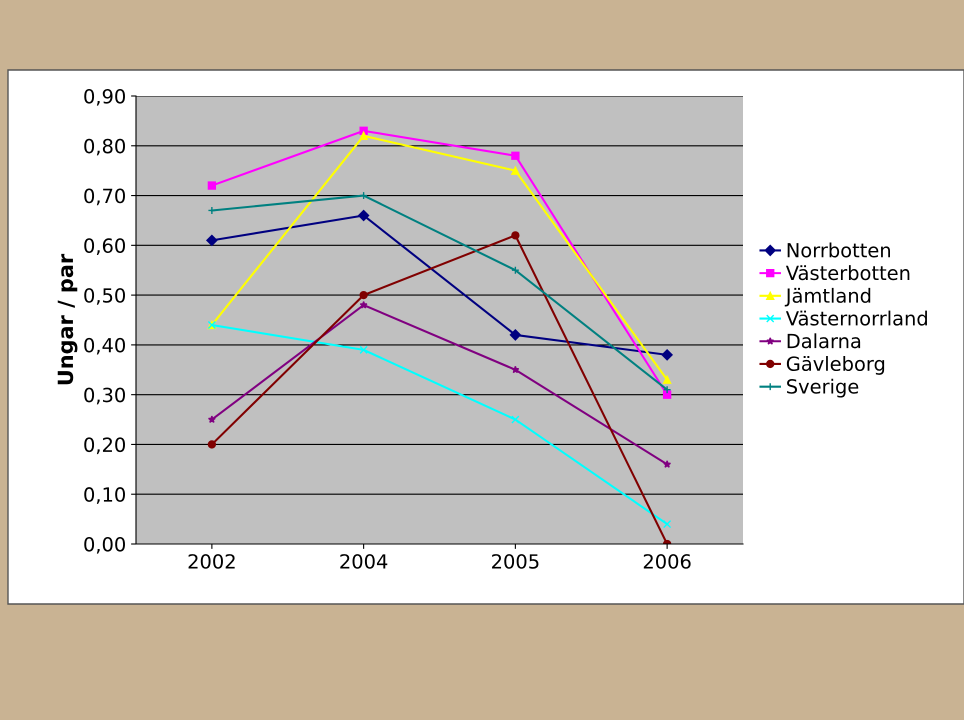  What do you see at coordinates (104, 97) in the screenshot?
I see `y-tick-label: 0,90` at bounding box center [104, 97].